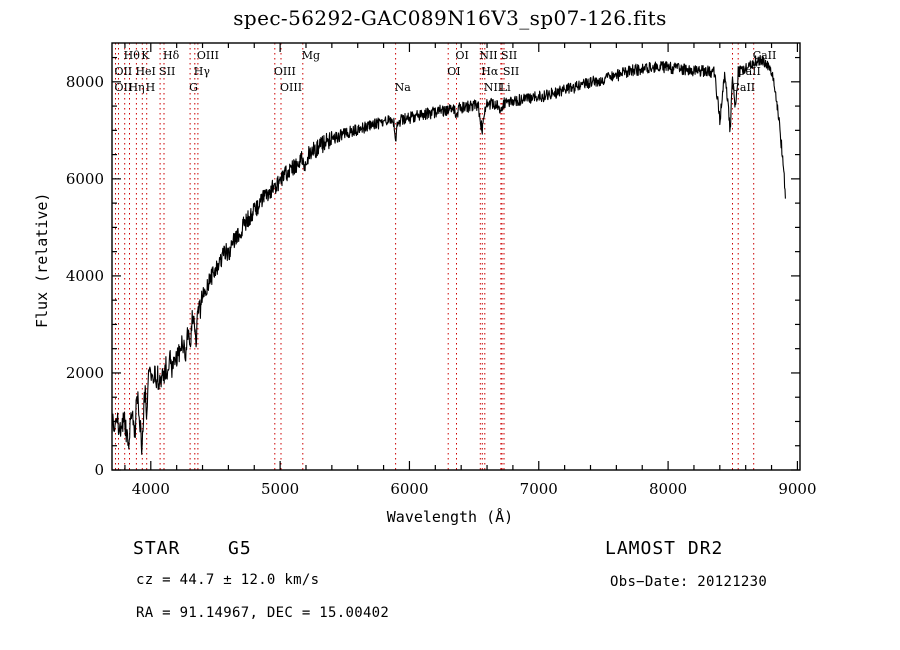 This screenshot has width=900, height=650. Describe the element at coordinates (240, 548) in the screenshot. I see `spectral-class-label: G5` at that location.